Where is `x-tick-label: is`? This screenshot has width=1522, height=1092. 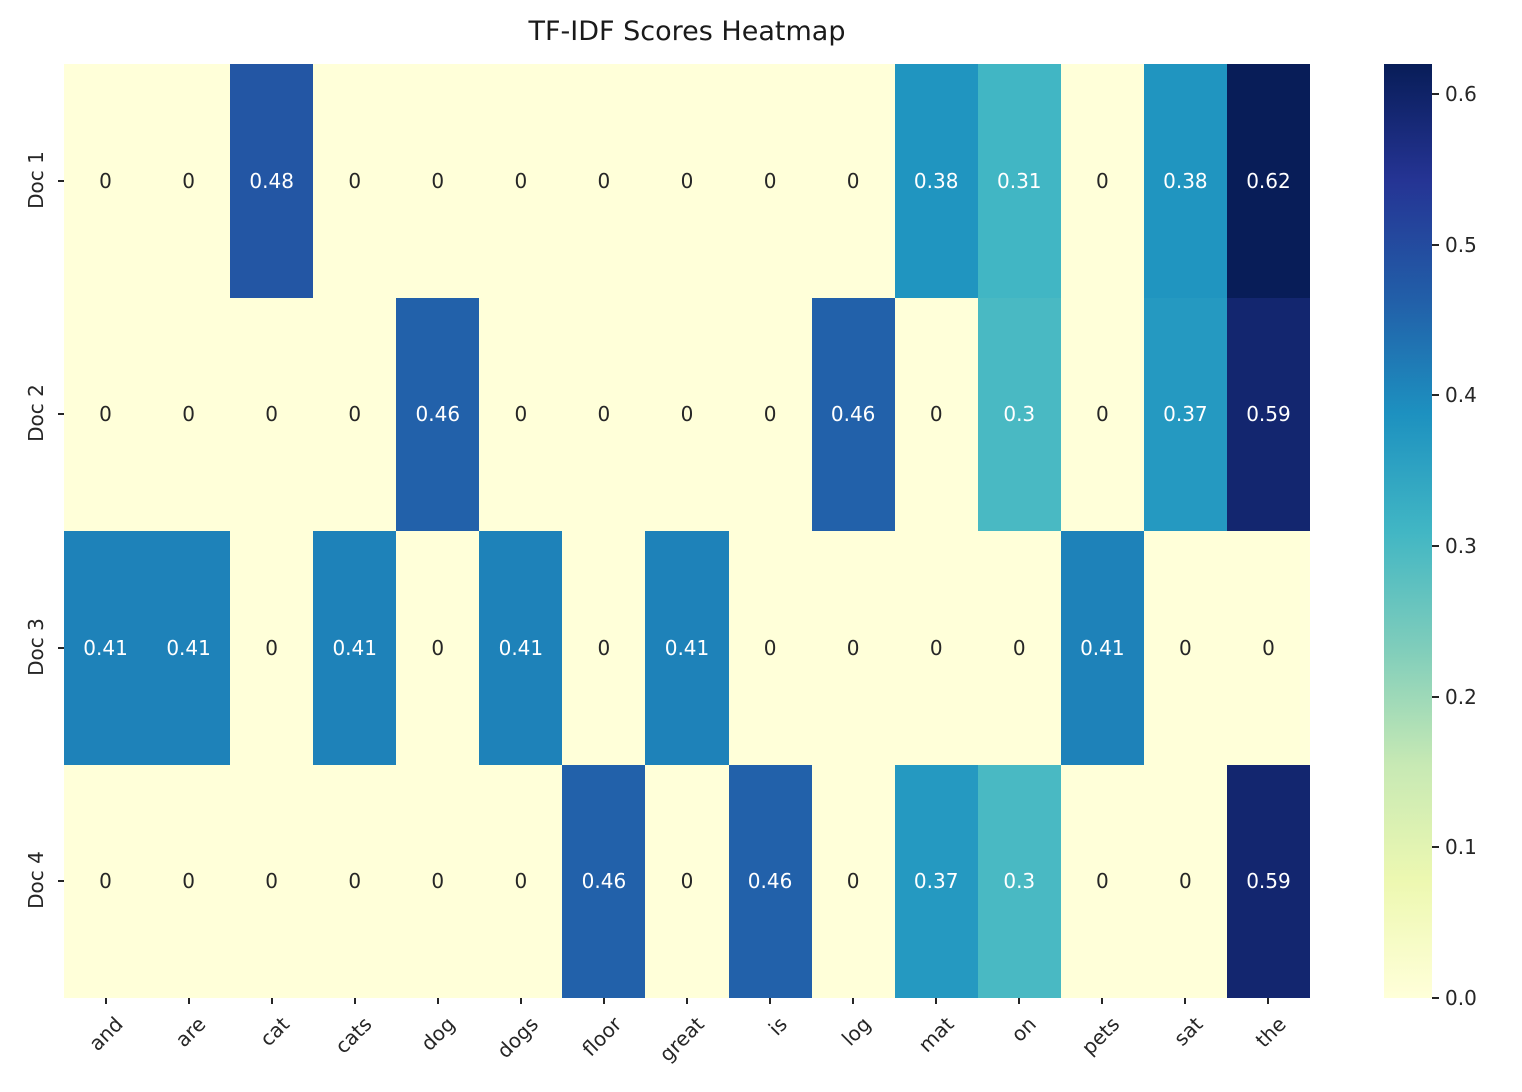 x-tick-label: is is located at coordinates (778, 1026).